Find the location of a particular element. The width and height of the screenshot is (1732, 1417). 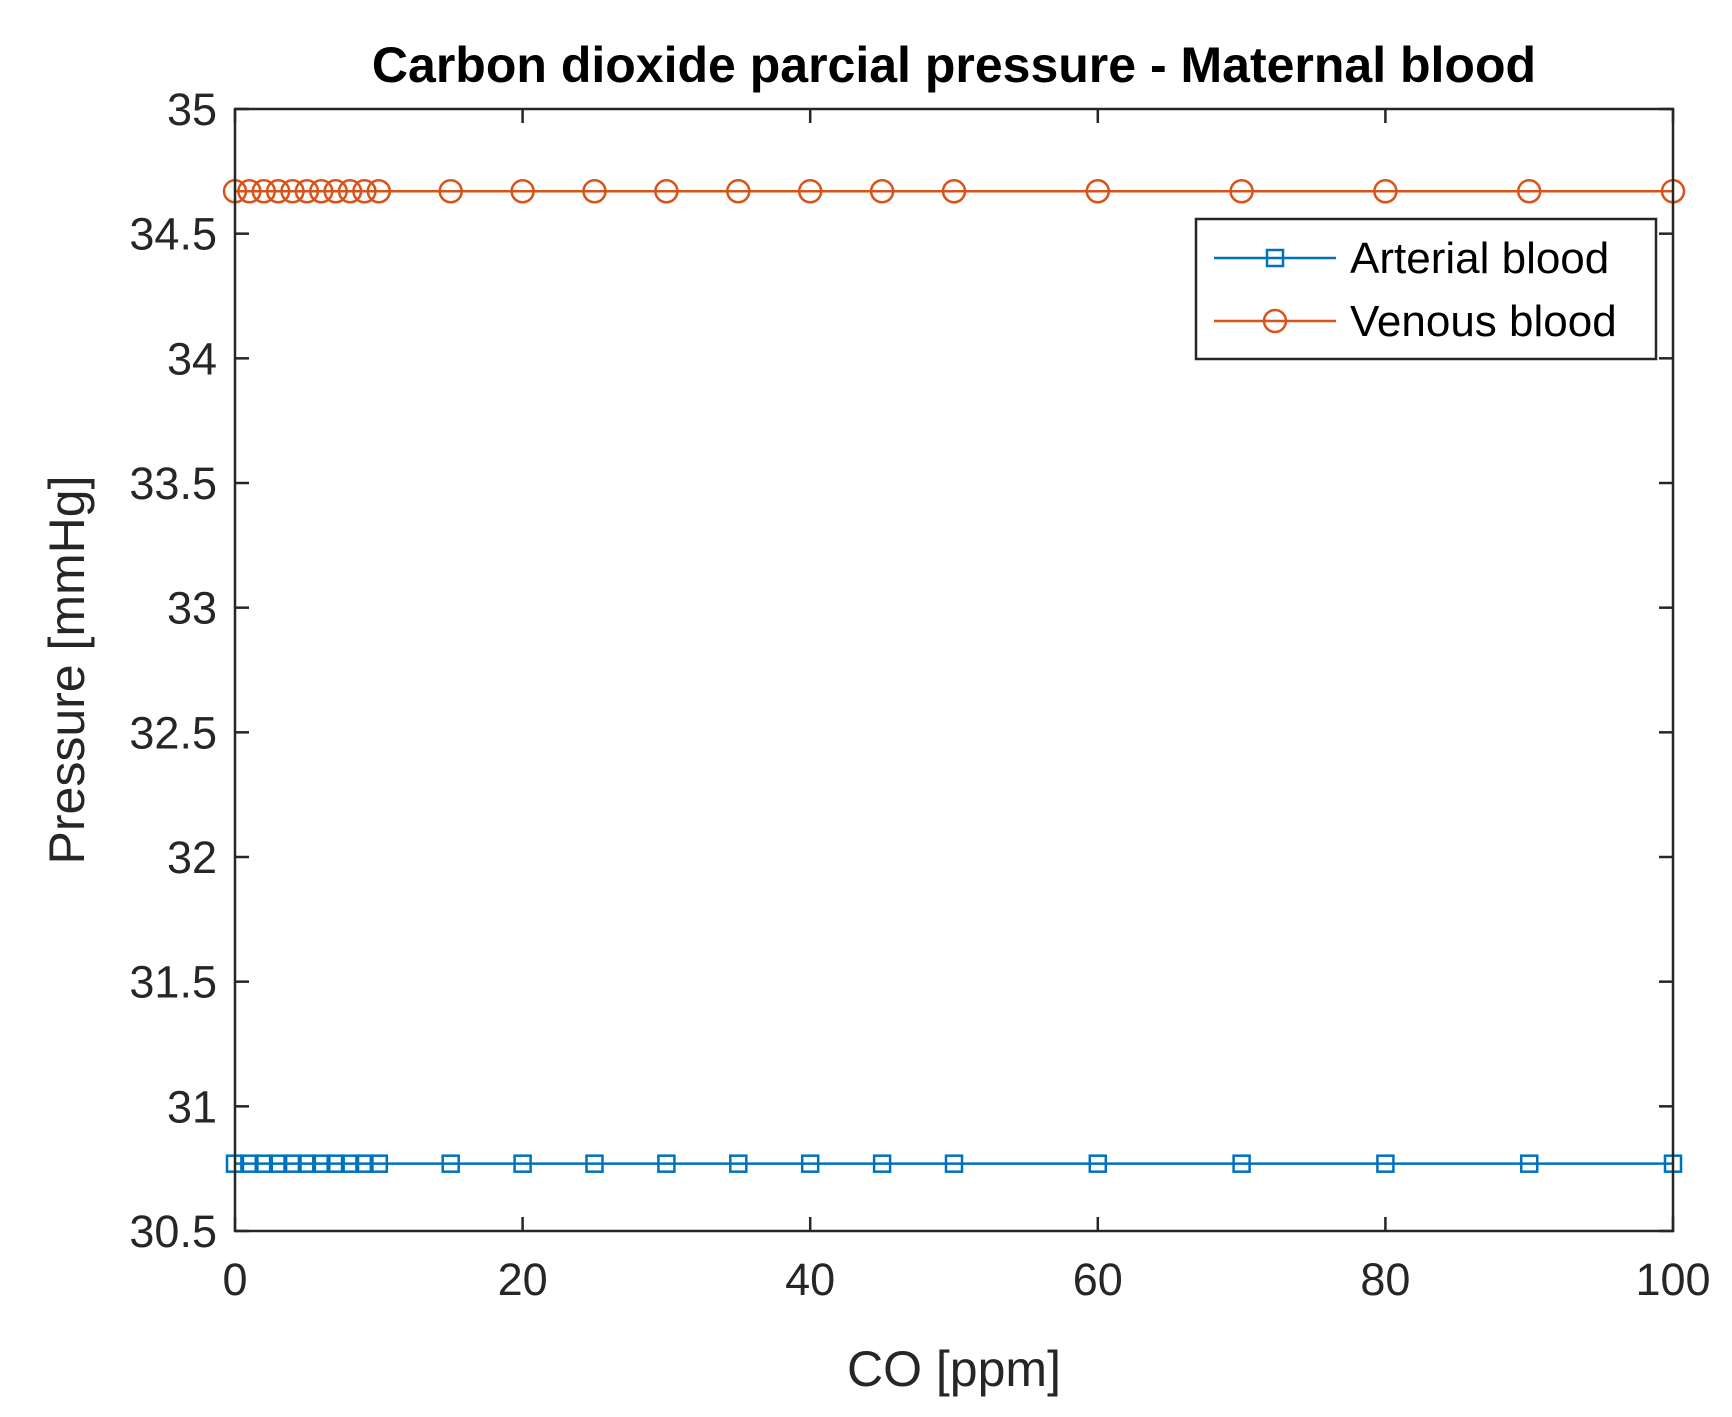

y-tick-label: 34 is located at coordinates (192, 358).